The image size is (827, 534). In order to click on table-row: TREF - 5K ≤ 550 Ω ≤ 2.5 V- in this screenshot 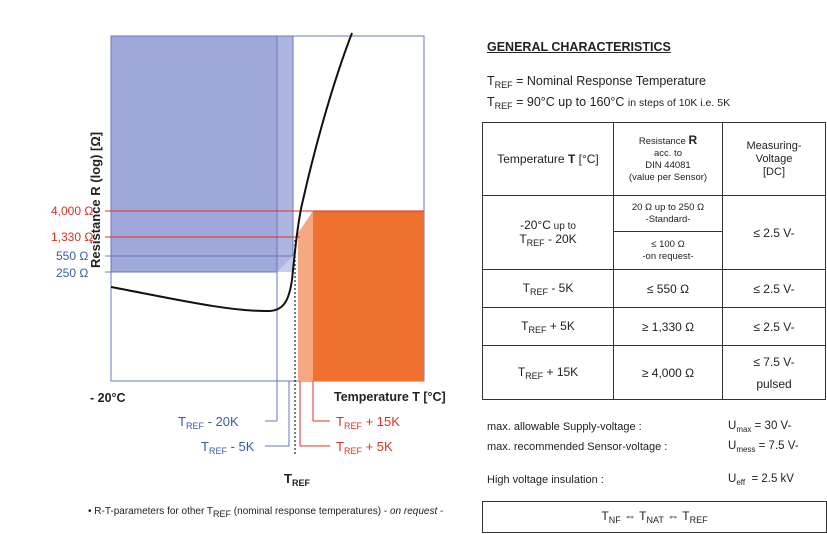, I will do `click(654, 288)`.